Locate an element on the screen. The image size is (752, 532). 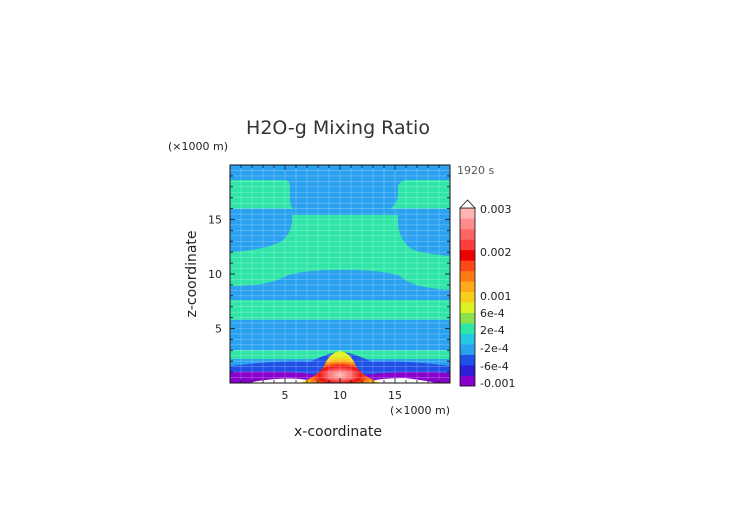
y-axis: 5 10 15 is located at coordinates (329, 274).